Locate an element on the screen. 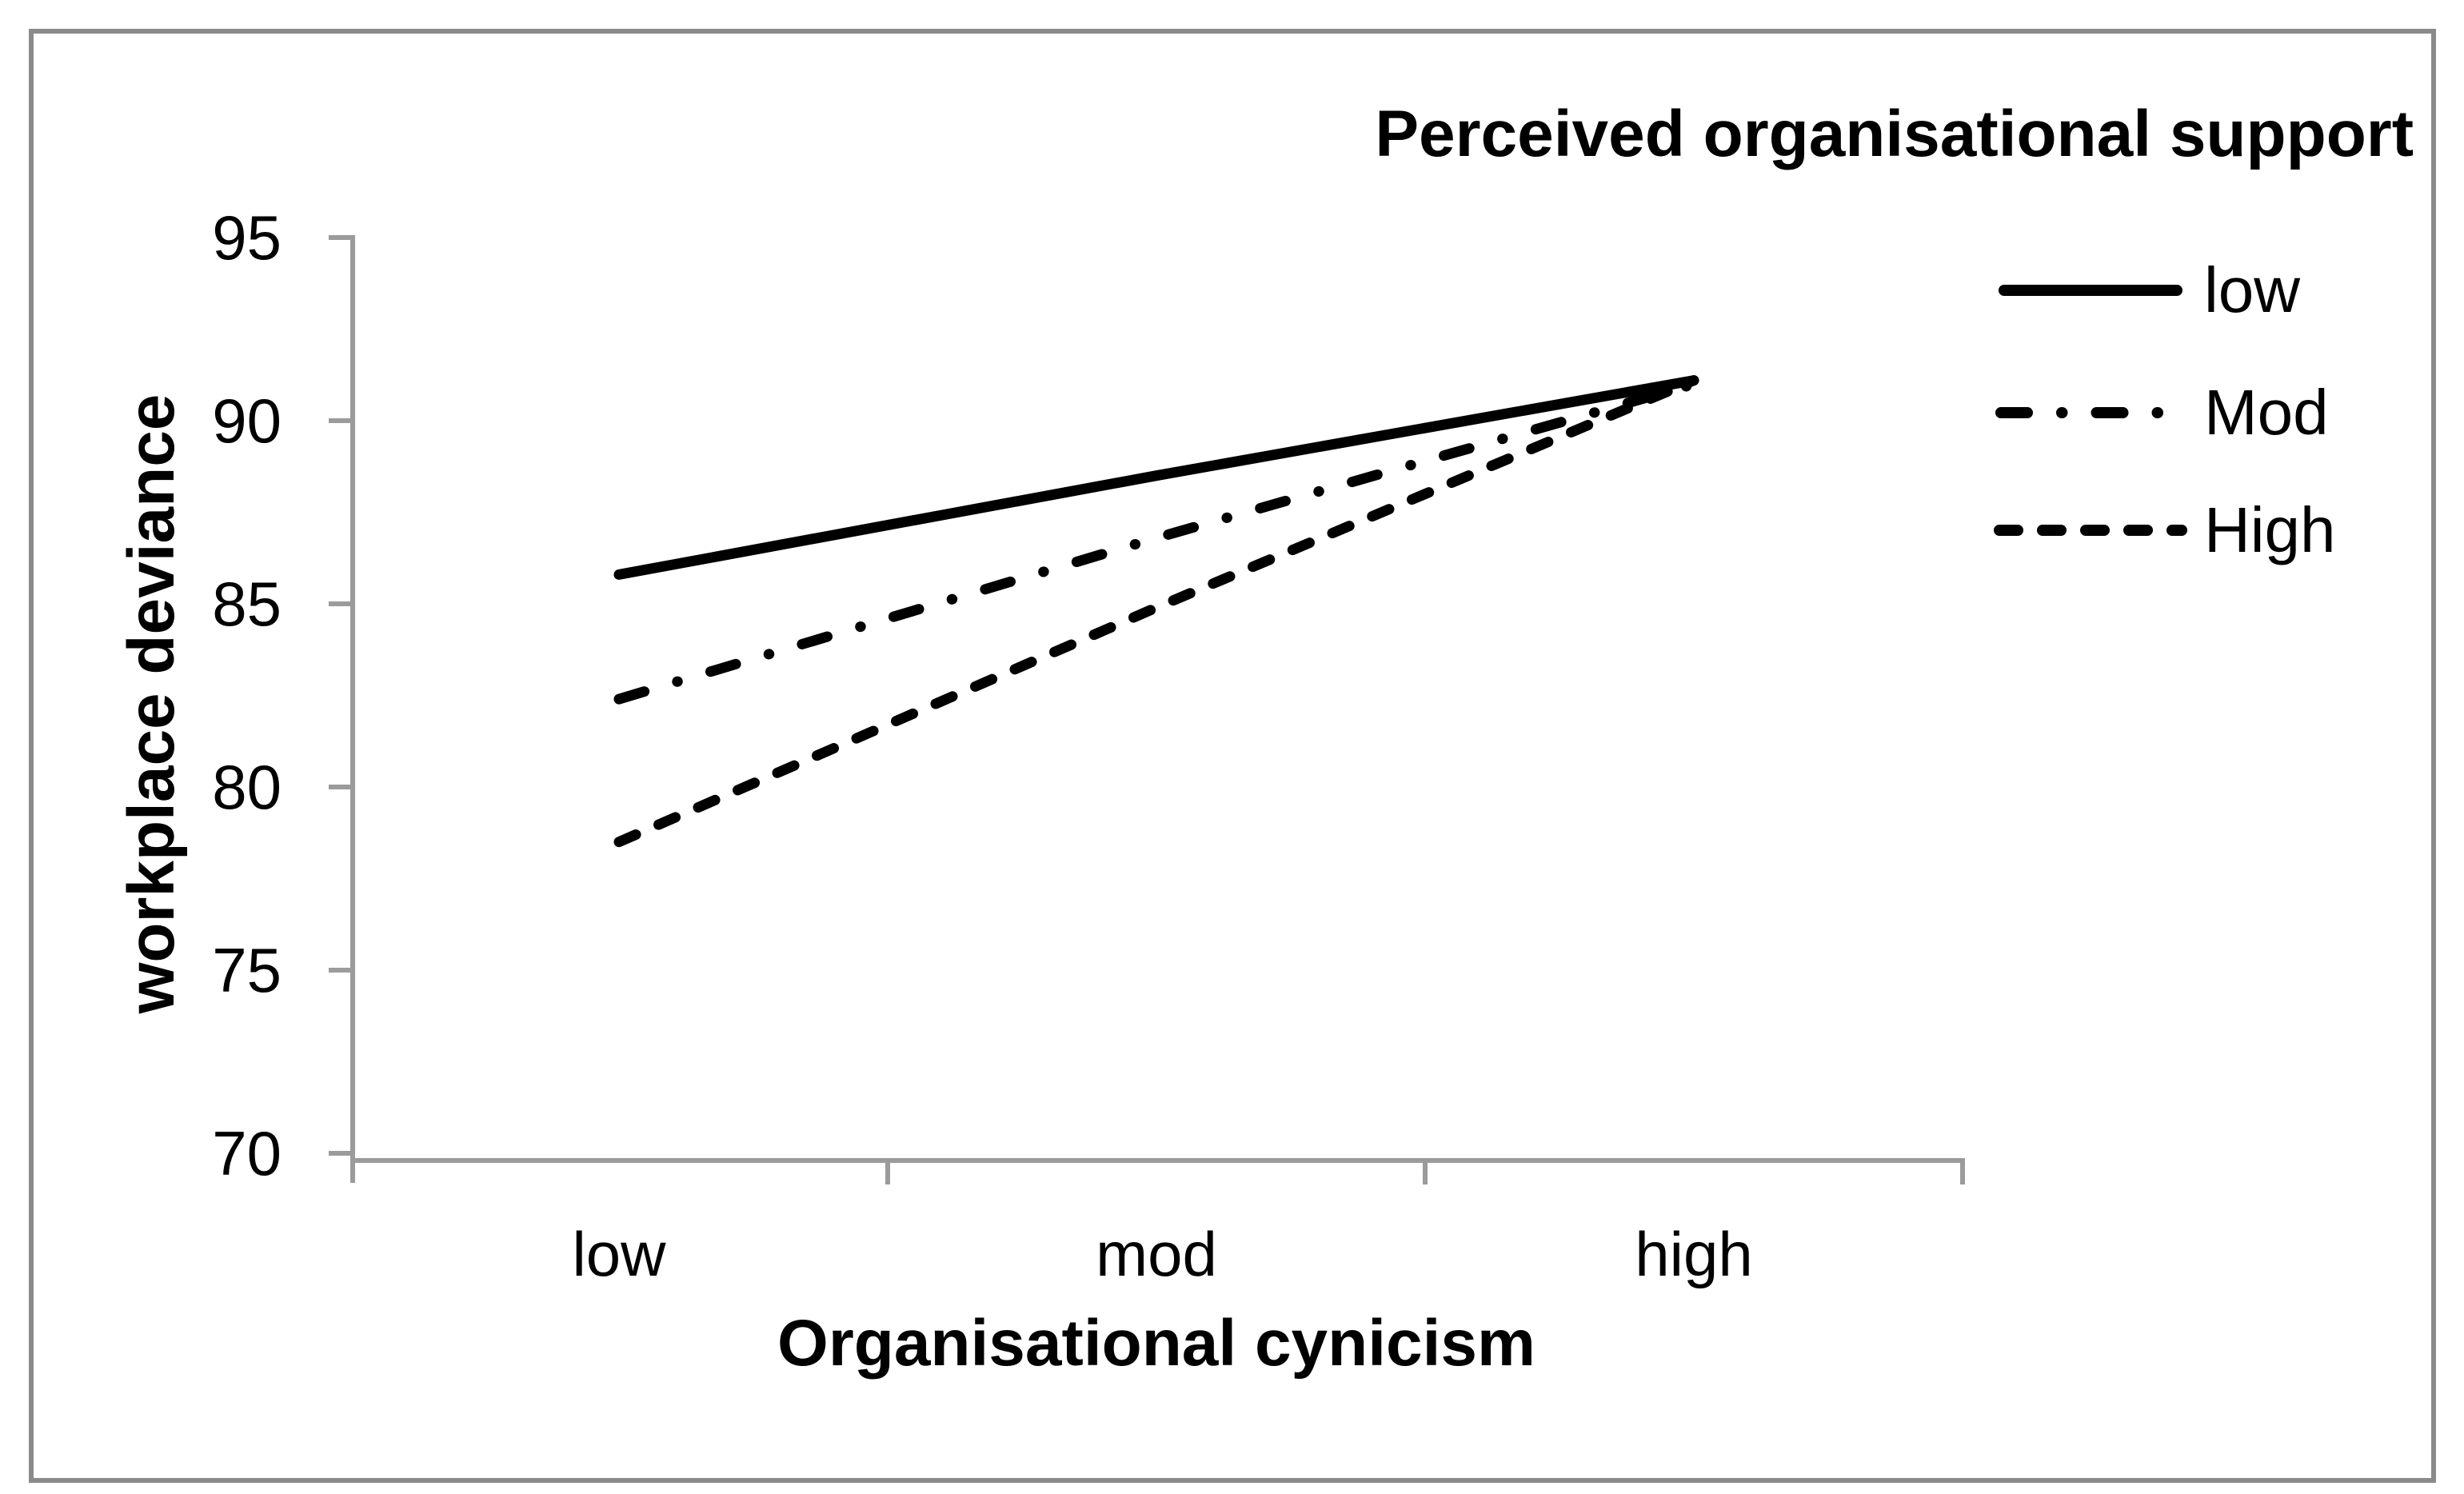  x-tick-label: high is located at coordinates (1694, 1254).